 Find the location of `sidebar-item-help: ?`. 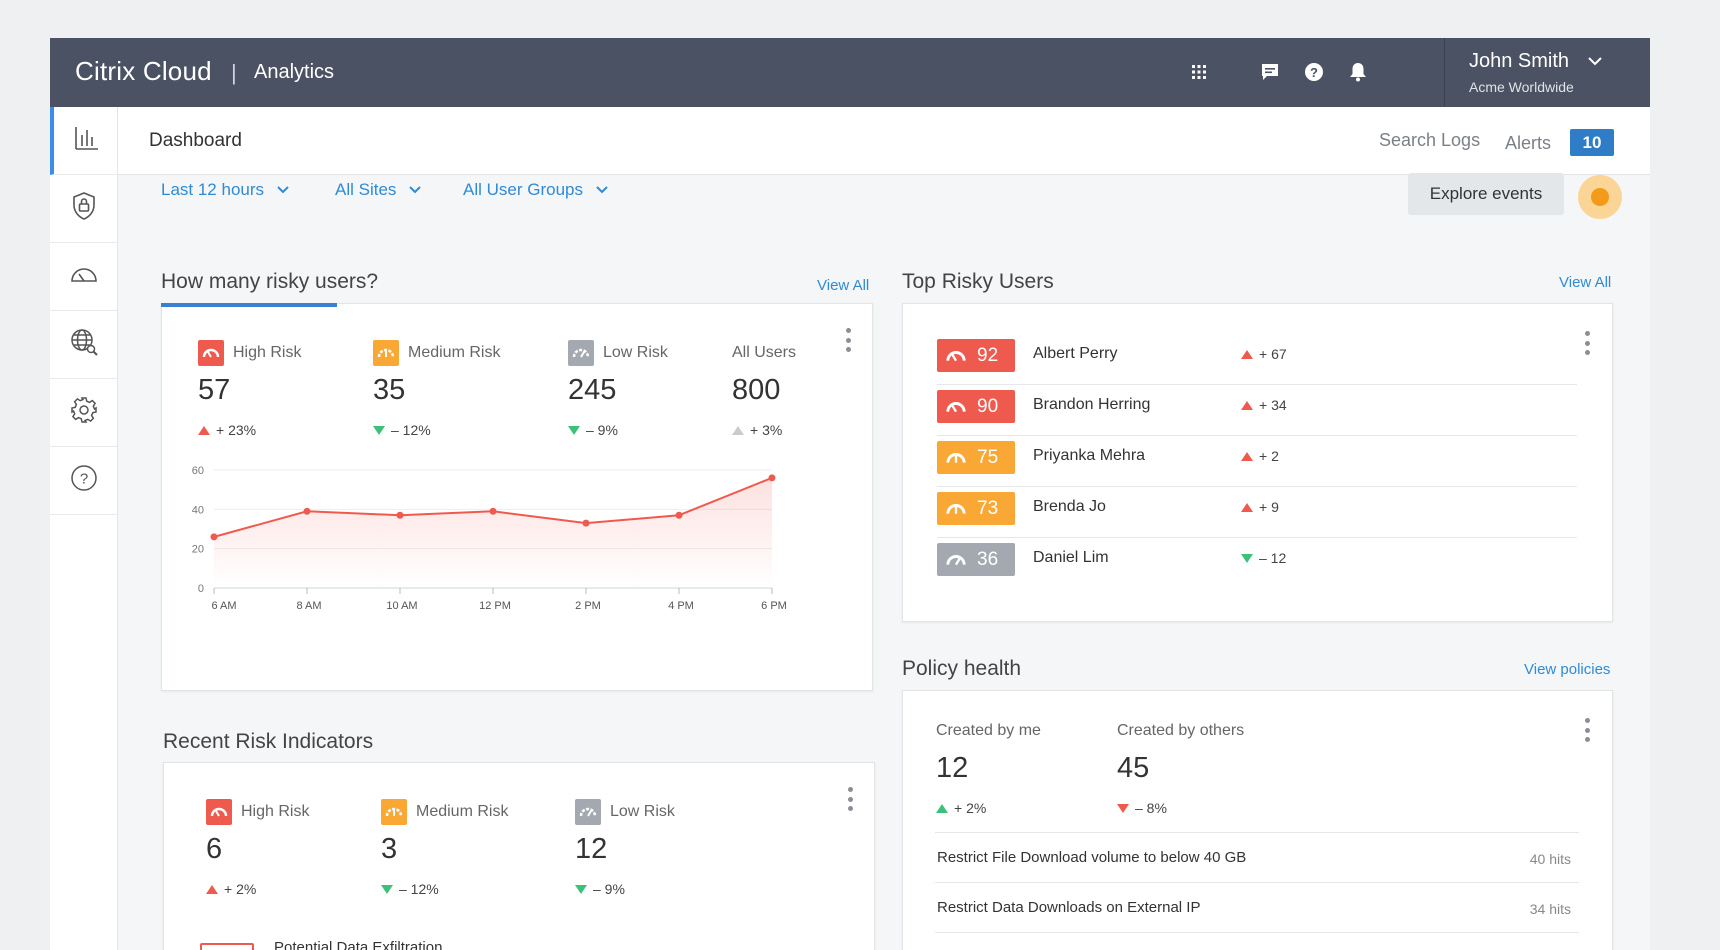

sidebar-item-help: ? is located at coordinates (84, 481).